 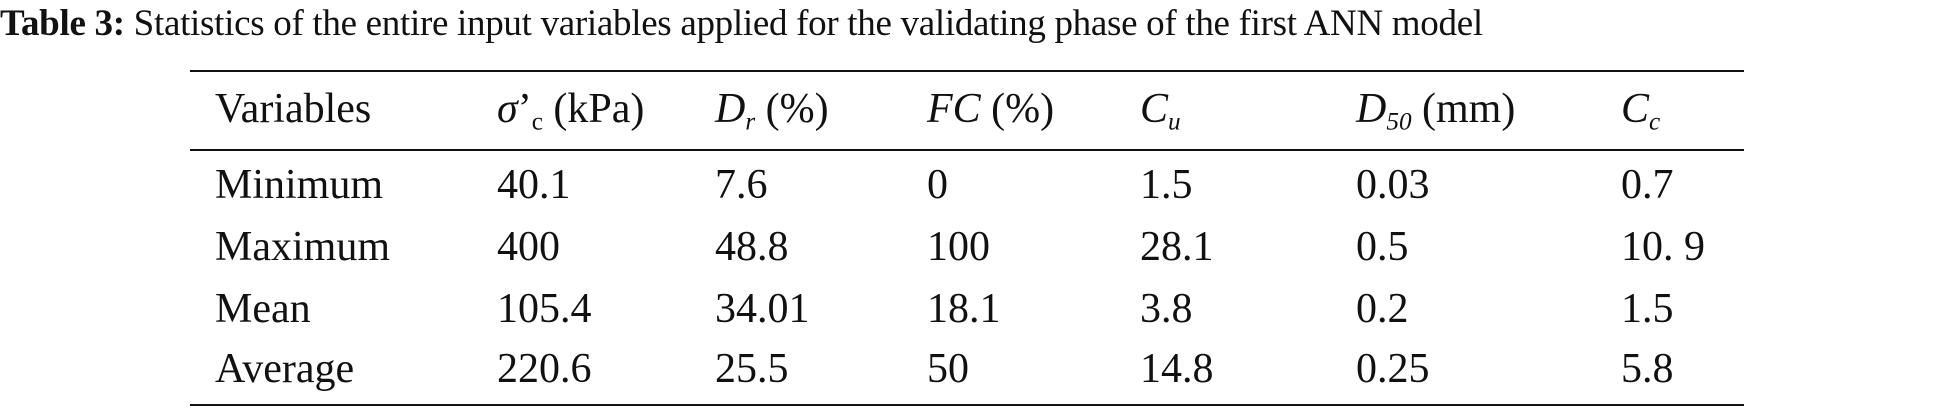 I want to click on table-cell: 105.4, so click(x=544, y=309).